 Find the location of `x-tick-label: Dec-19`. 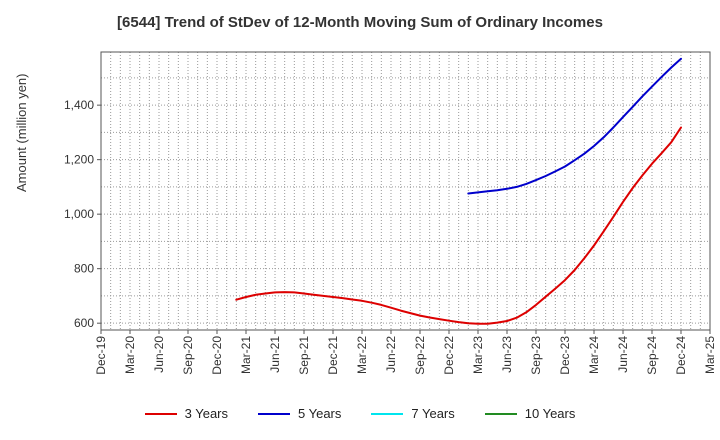

x-tick-label: Dec-19 is located at coordinates (101, 355).